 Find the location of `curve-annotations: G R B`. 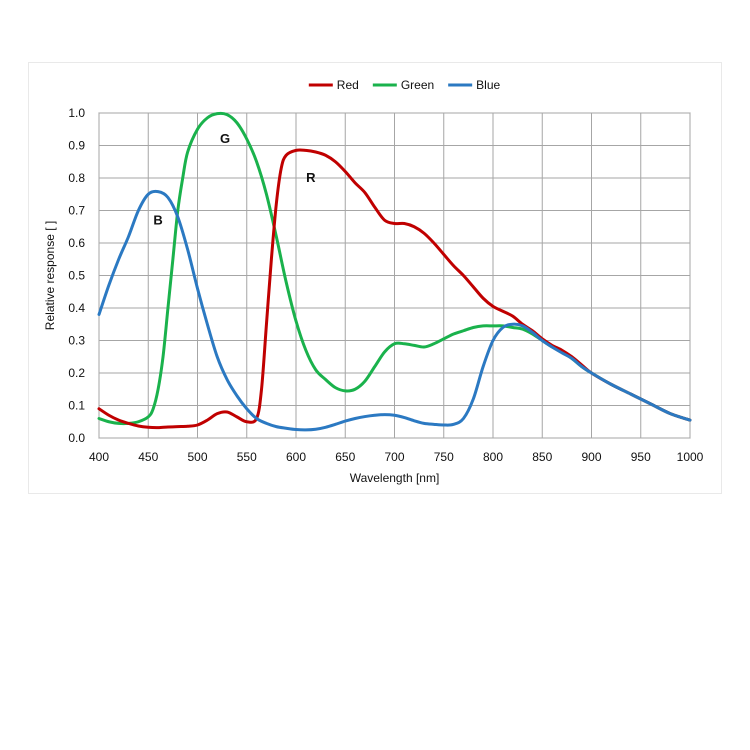

curve-annotations: G R B is located at coordinates (234, 179).